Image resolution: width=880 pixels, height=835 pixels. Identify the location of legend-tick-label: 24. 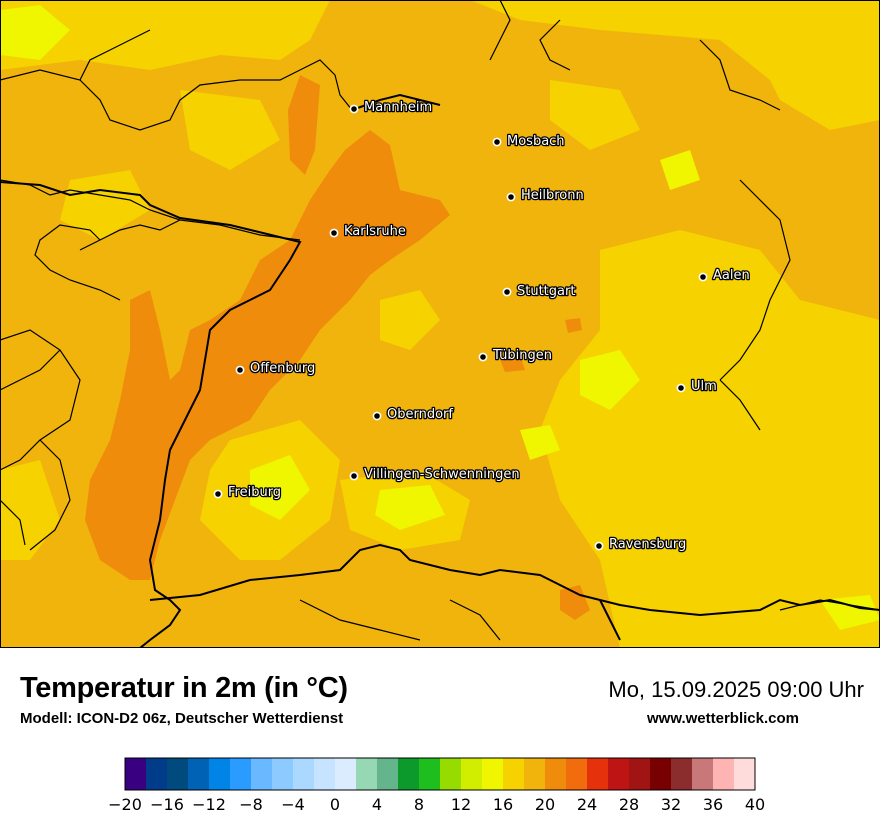
(587, 804).